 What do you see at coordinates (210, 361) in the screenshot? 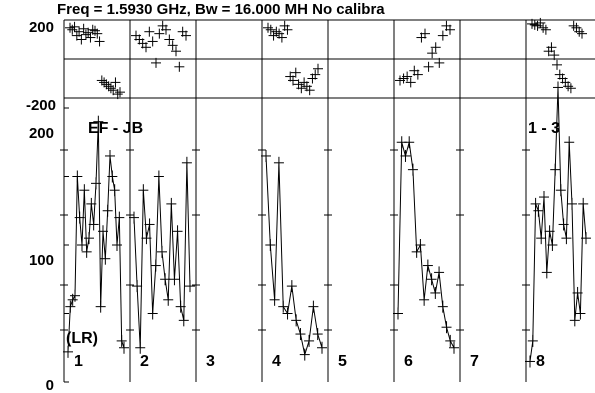
I see `scan-label-3: 3` at bounding box center [210, 361].